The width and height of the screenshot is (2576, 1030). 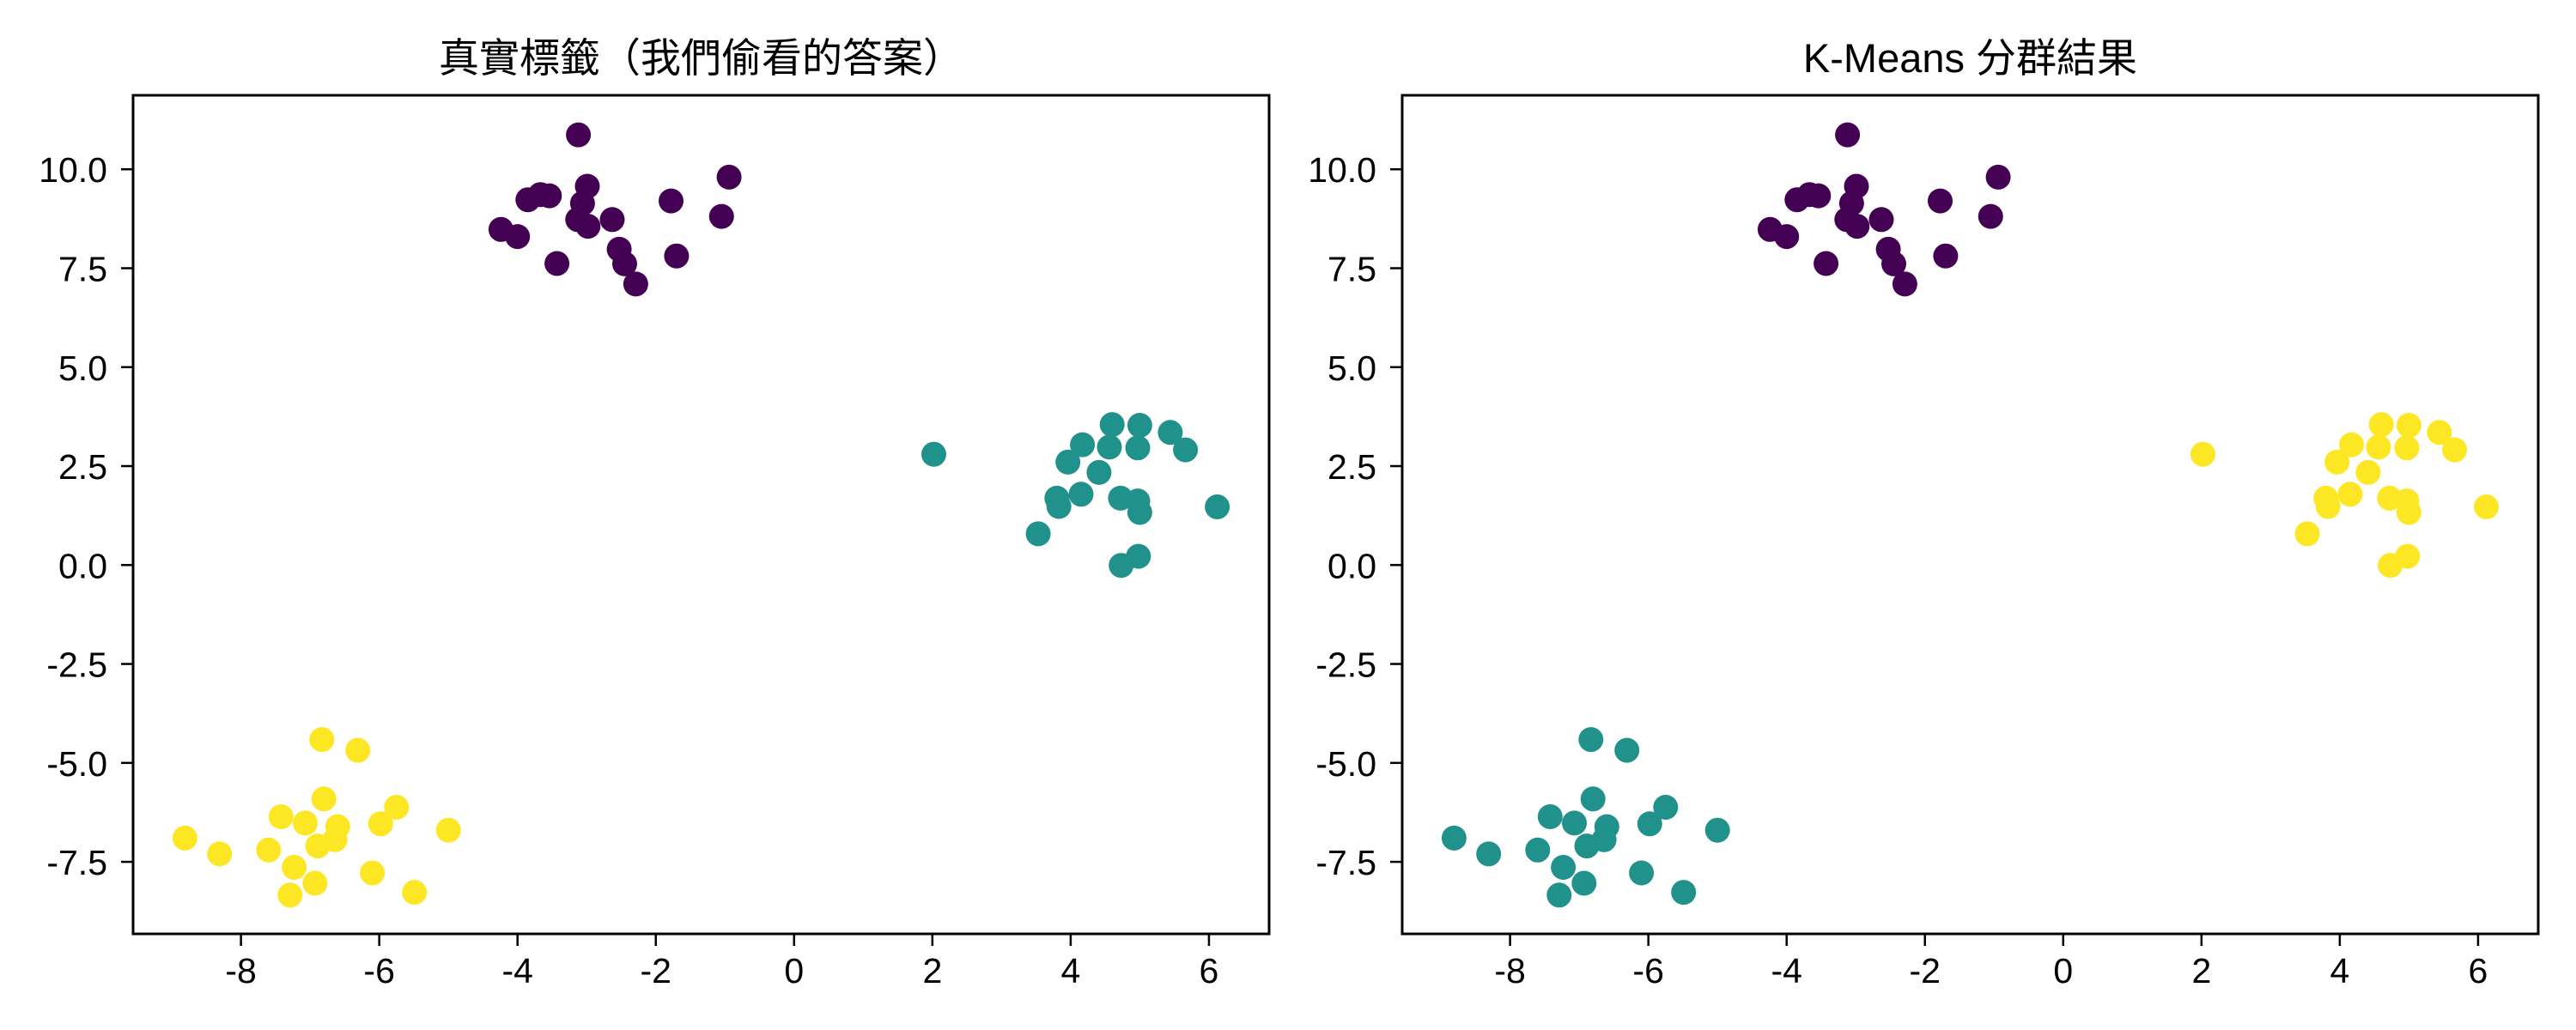 What do you see at coordinates (1970, 58) in the screenshot?
I see `panel-title: K-Means 分群結果` at bounding box center [1970, 58].